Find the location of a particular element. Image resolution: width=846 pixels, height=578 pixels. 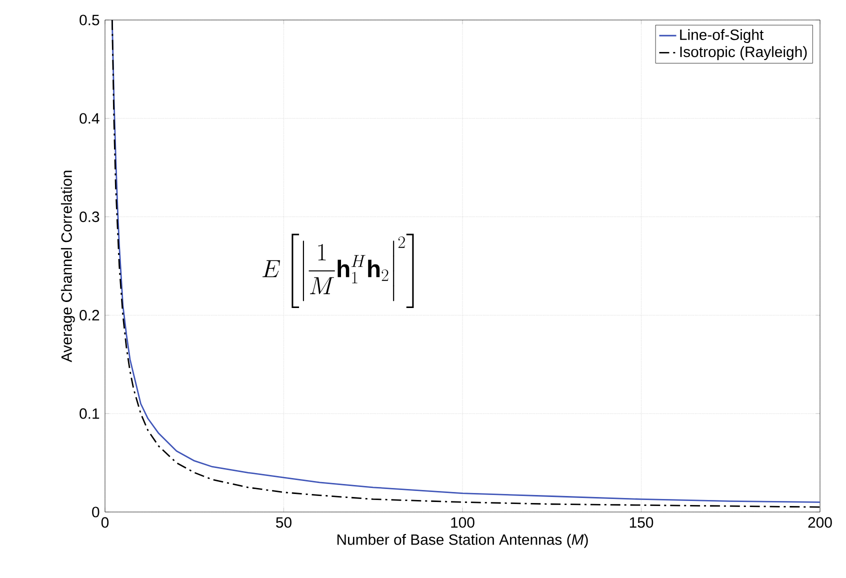

y-tick-label: 0.1 is located at coordinates (90, 413).